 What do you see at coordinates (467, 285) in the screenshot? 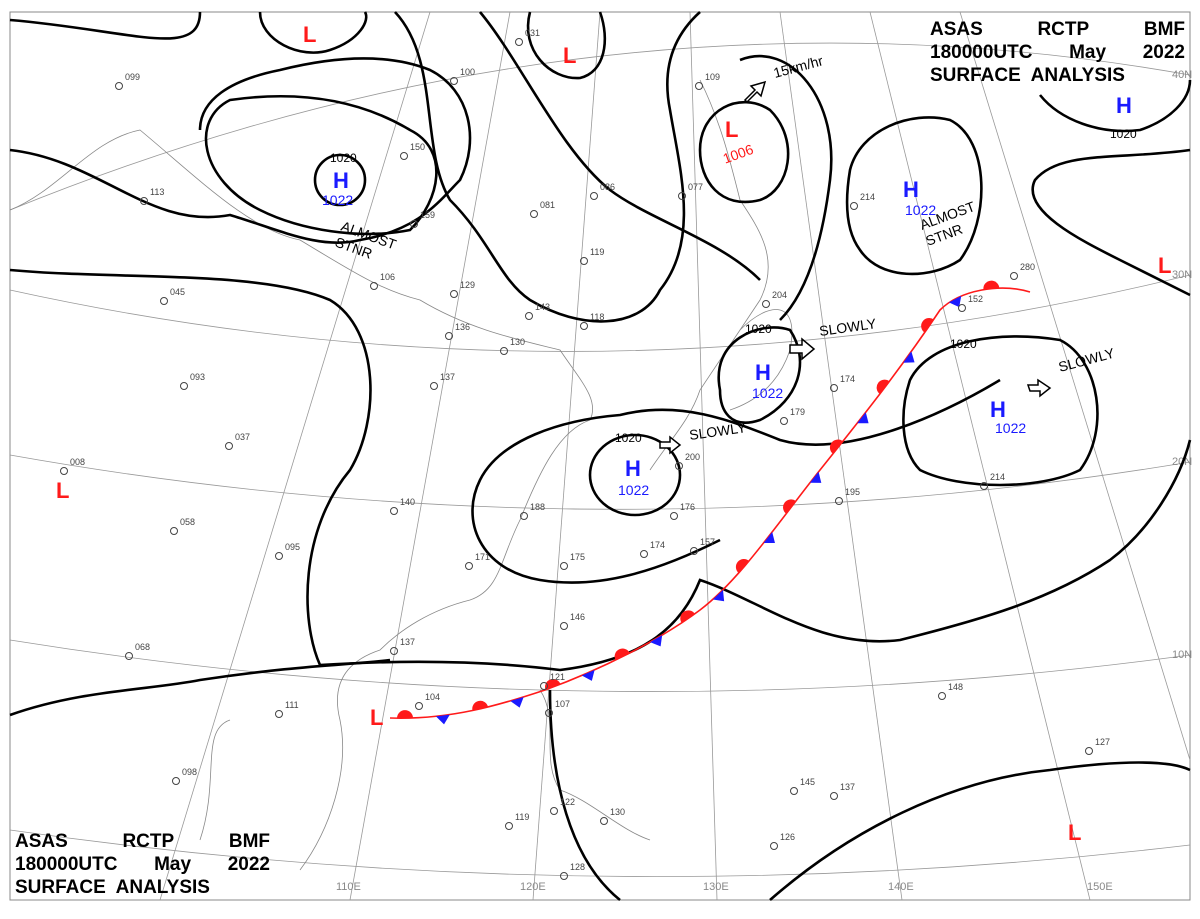
I see `station-pressure: 129` at bounding box center [467, 285].